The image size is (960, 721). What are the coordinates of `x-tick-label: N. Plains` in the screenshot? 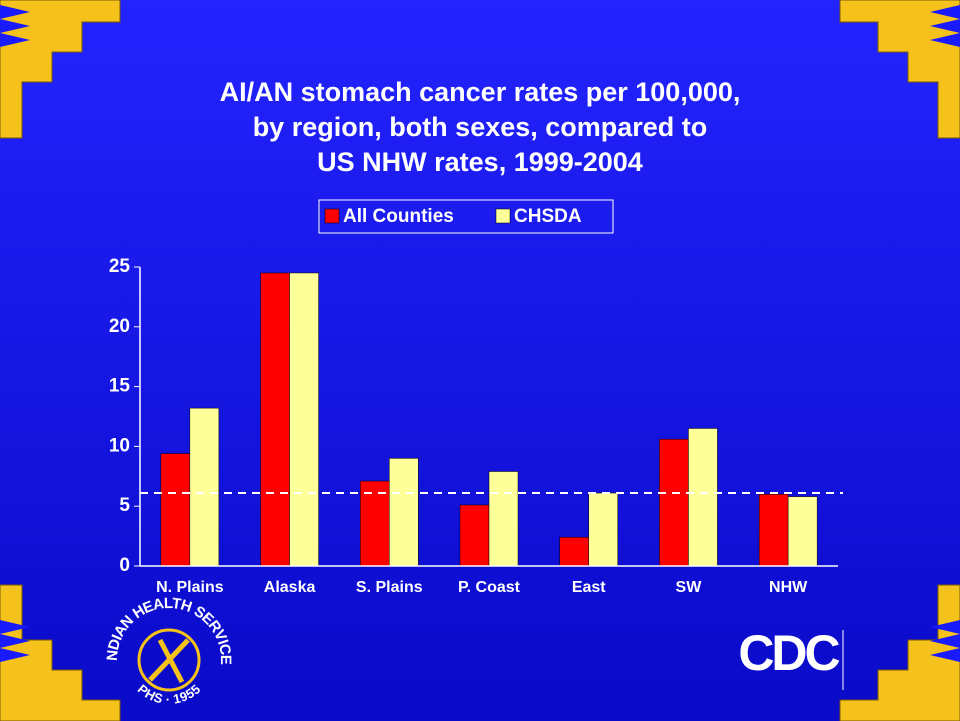 It's located at (190, 587).